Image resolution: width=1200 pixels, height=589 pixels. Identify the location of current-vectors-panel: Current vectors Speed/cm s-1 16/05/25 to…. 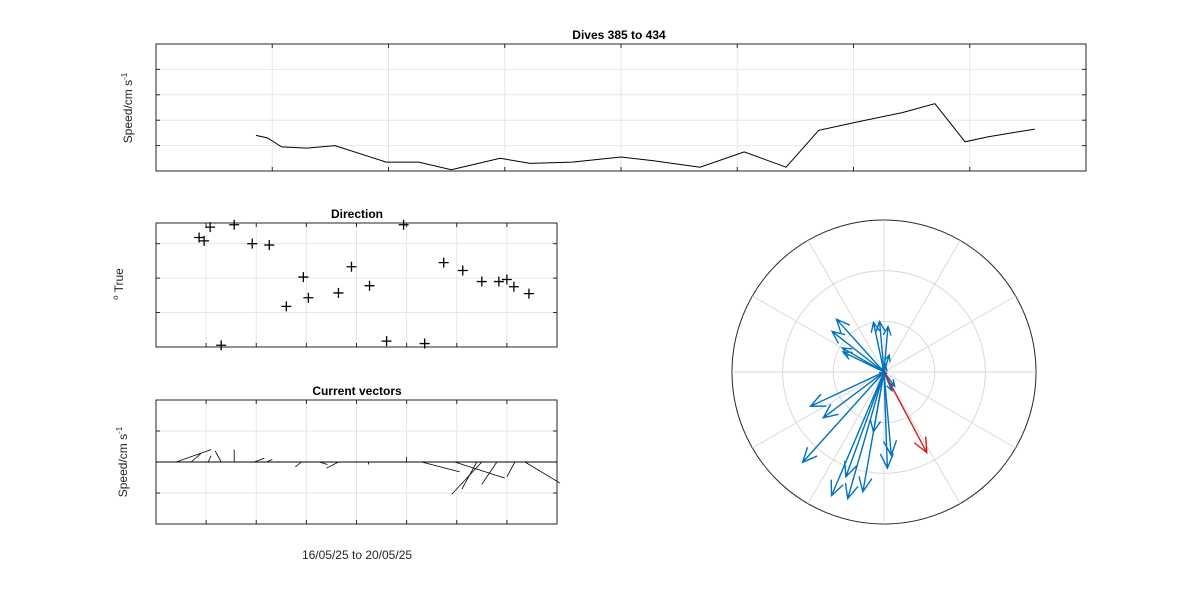
(338, 473).